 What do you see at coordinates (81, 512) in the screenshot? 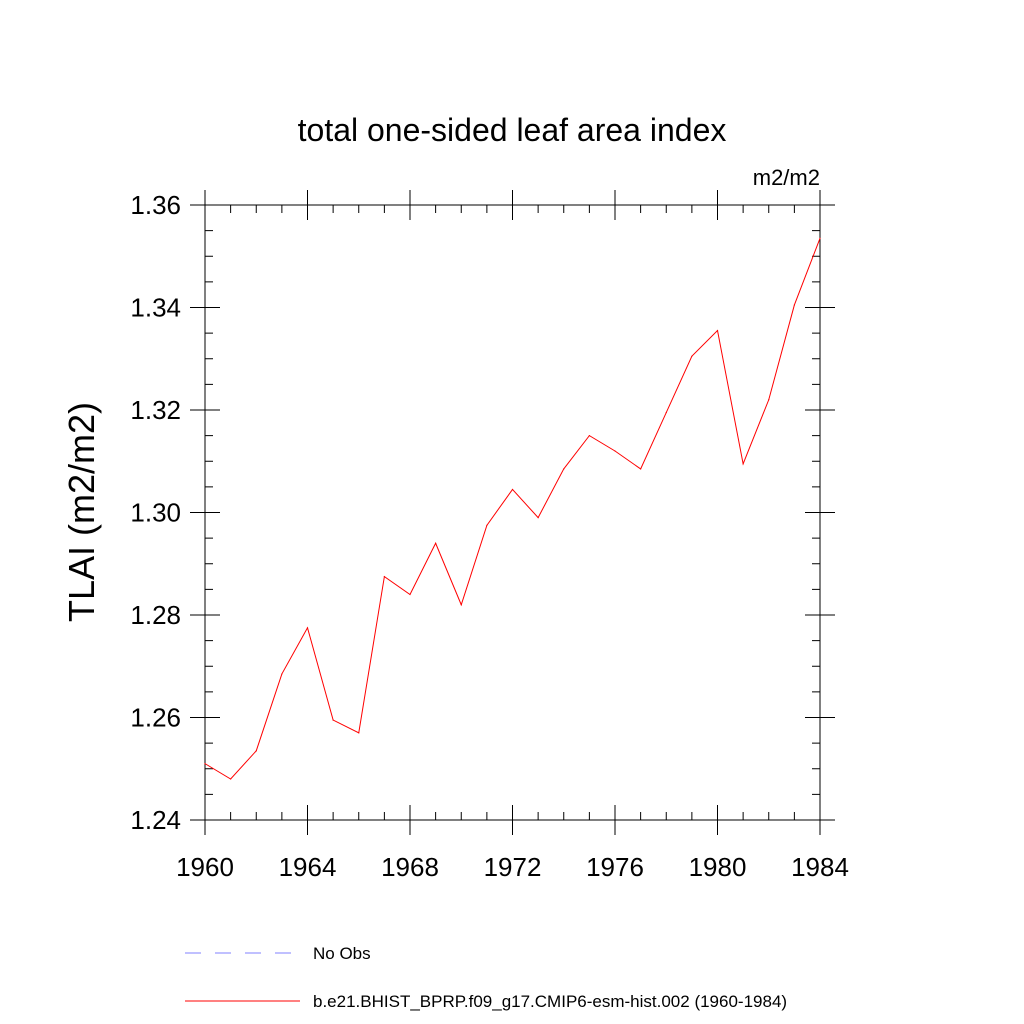
I see `y-axis-label: TLAI (m2/m2)` at bounding box center [81, 512].